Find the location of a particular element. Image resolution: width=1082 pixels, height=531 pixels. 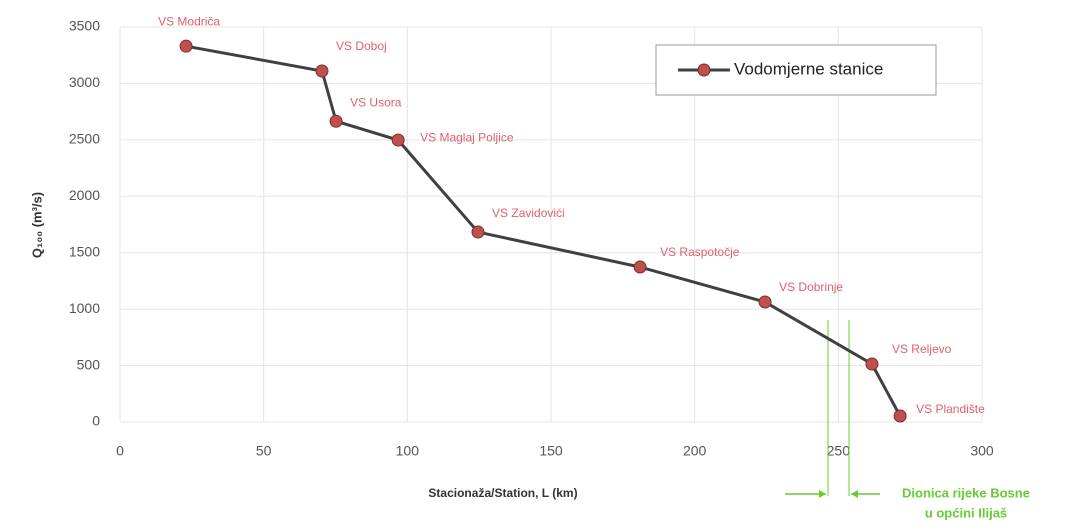

point-label: VS Modriča is located at coordinates (189, 21).